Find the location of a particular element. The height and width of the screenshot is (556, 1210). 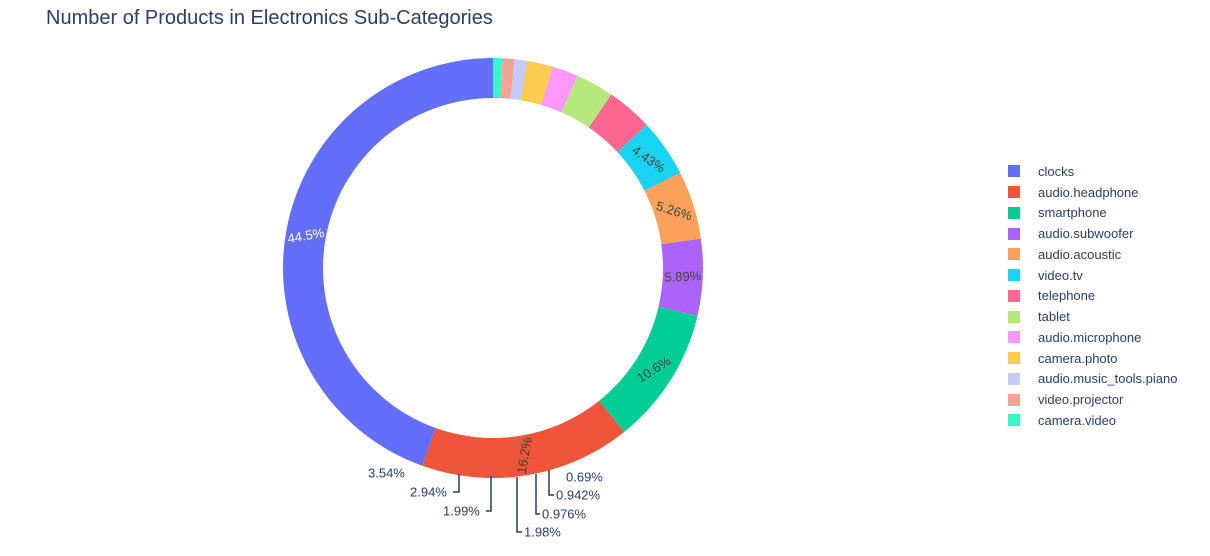

slice-video-tv is located at coordinates (649, 157).